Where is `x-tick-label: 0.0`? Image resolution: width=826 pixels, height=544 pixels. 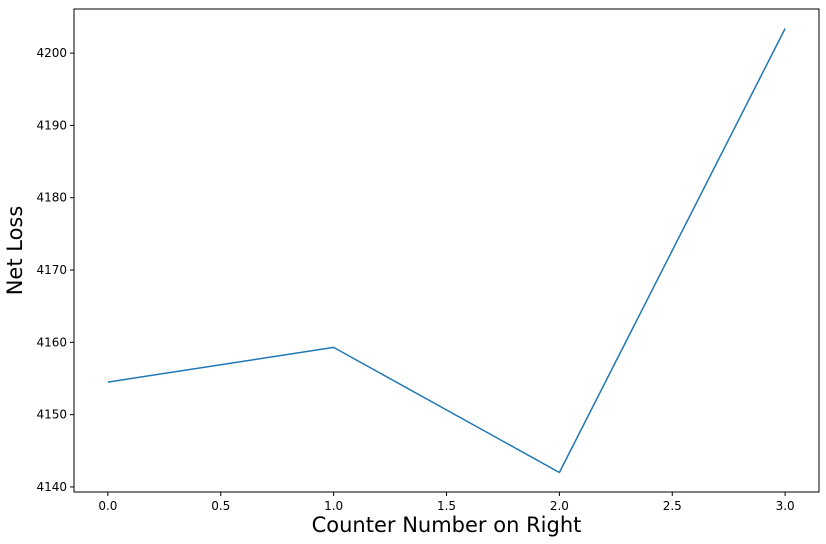 x-tick-label: 0.0 is located at coordinates (107, 506).